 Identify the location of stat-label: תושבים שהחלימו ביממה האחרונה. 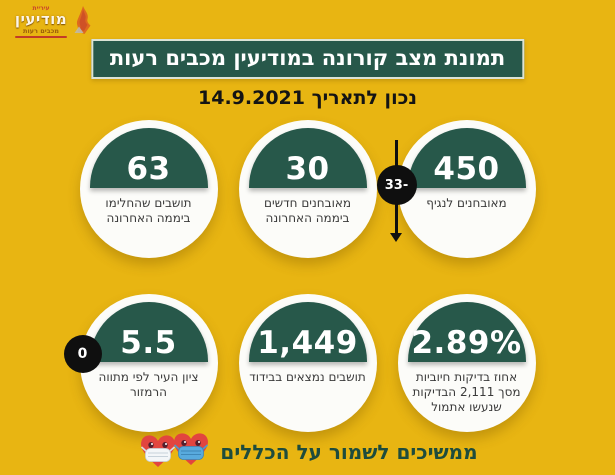
(148, 210).